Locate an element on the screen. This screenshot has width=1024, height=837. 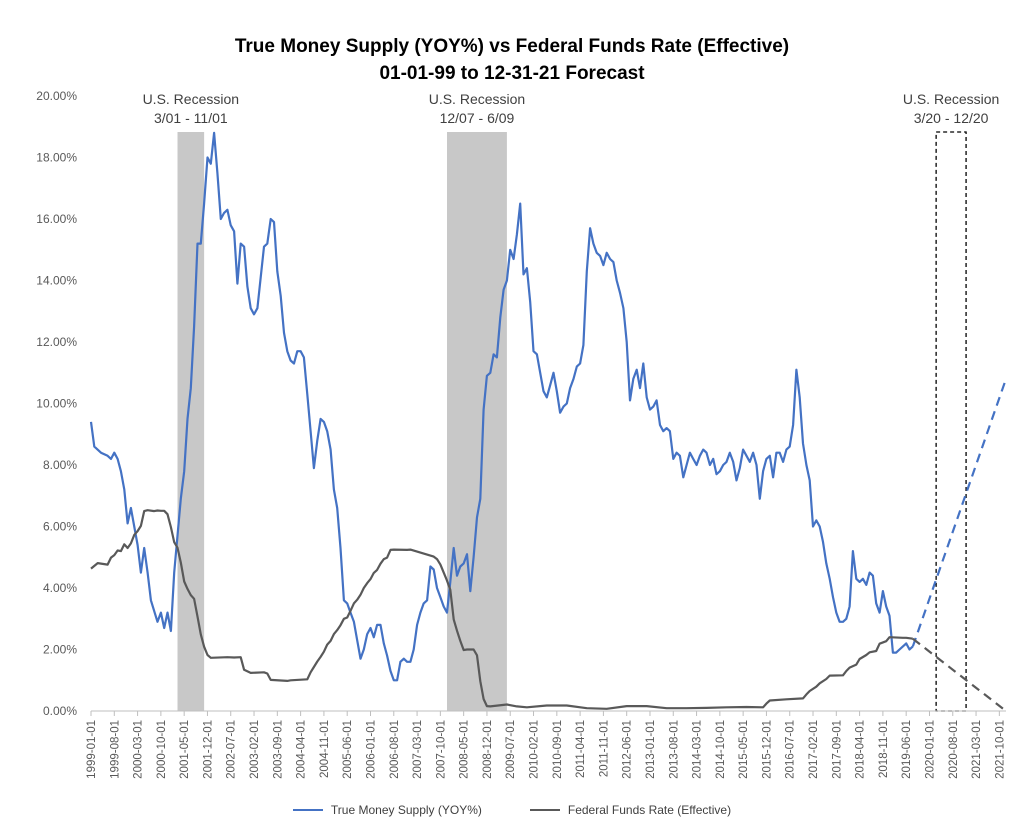
x-tick-label: 1999-01-01 is located at coordinates (92, 749).